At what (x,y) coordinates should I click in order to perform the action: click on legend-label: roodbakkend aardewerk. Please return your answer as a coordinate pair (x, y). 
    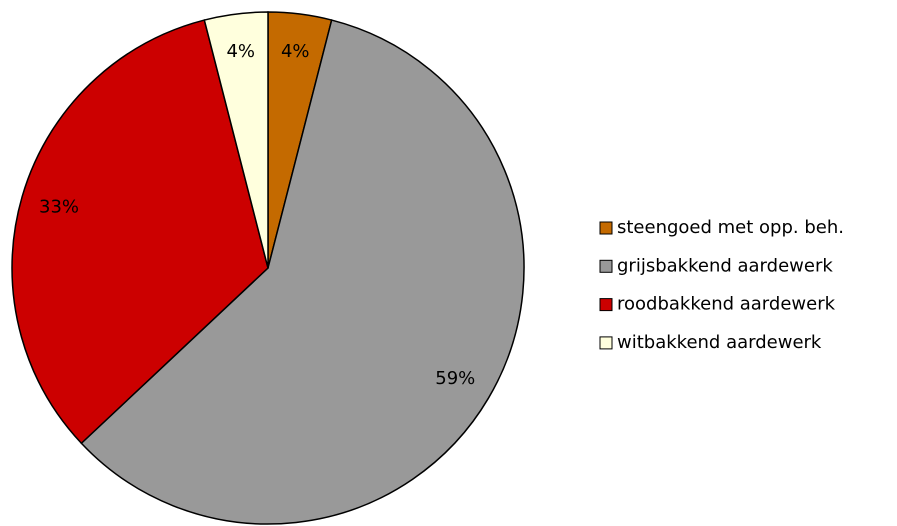
    Looking at the image, I should click on (726, 304).